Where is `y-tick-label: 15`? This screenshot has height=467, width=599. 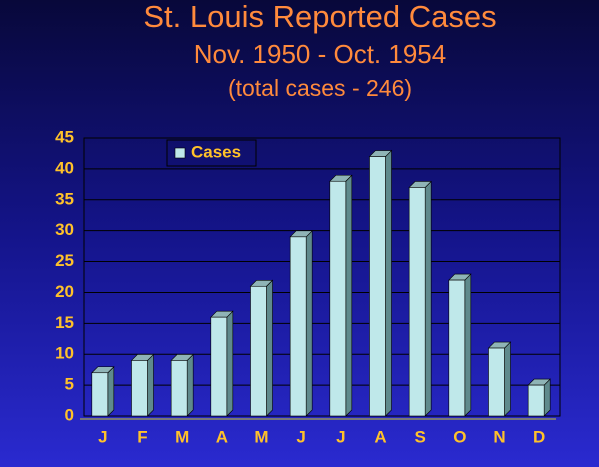
y-tick-label: 15 is located at coordinates (64, 322).